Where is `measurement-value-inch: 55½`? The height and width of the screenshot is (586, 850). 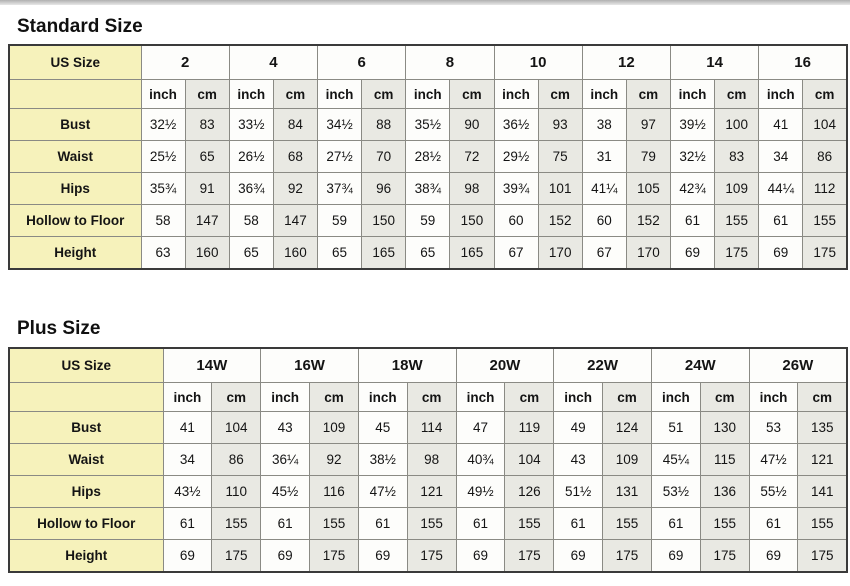 measurement-value-inch: 55½ is located at coordinates (773, 491).